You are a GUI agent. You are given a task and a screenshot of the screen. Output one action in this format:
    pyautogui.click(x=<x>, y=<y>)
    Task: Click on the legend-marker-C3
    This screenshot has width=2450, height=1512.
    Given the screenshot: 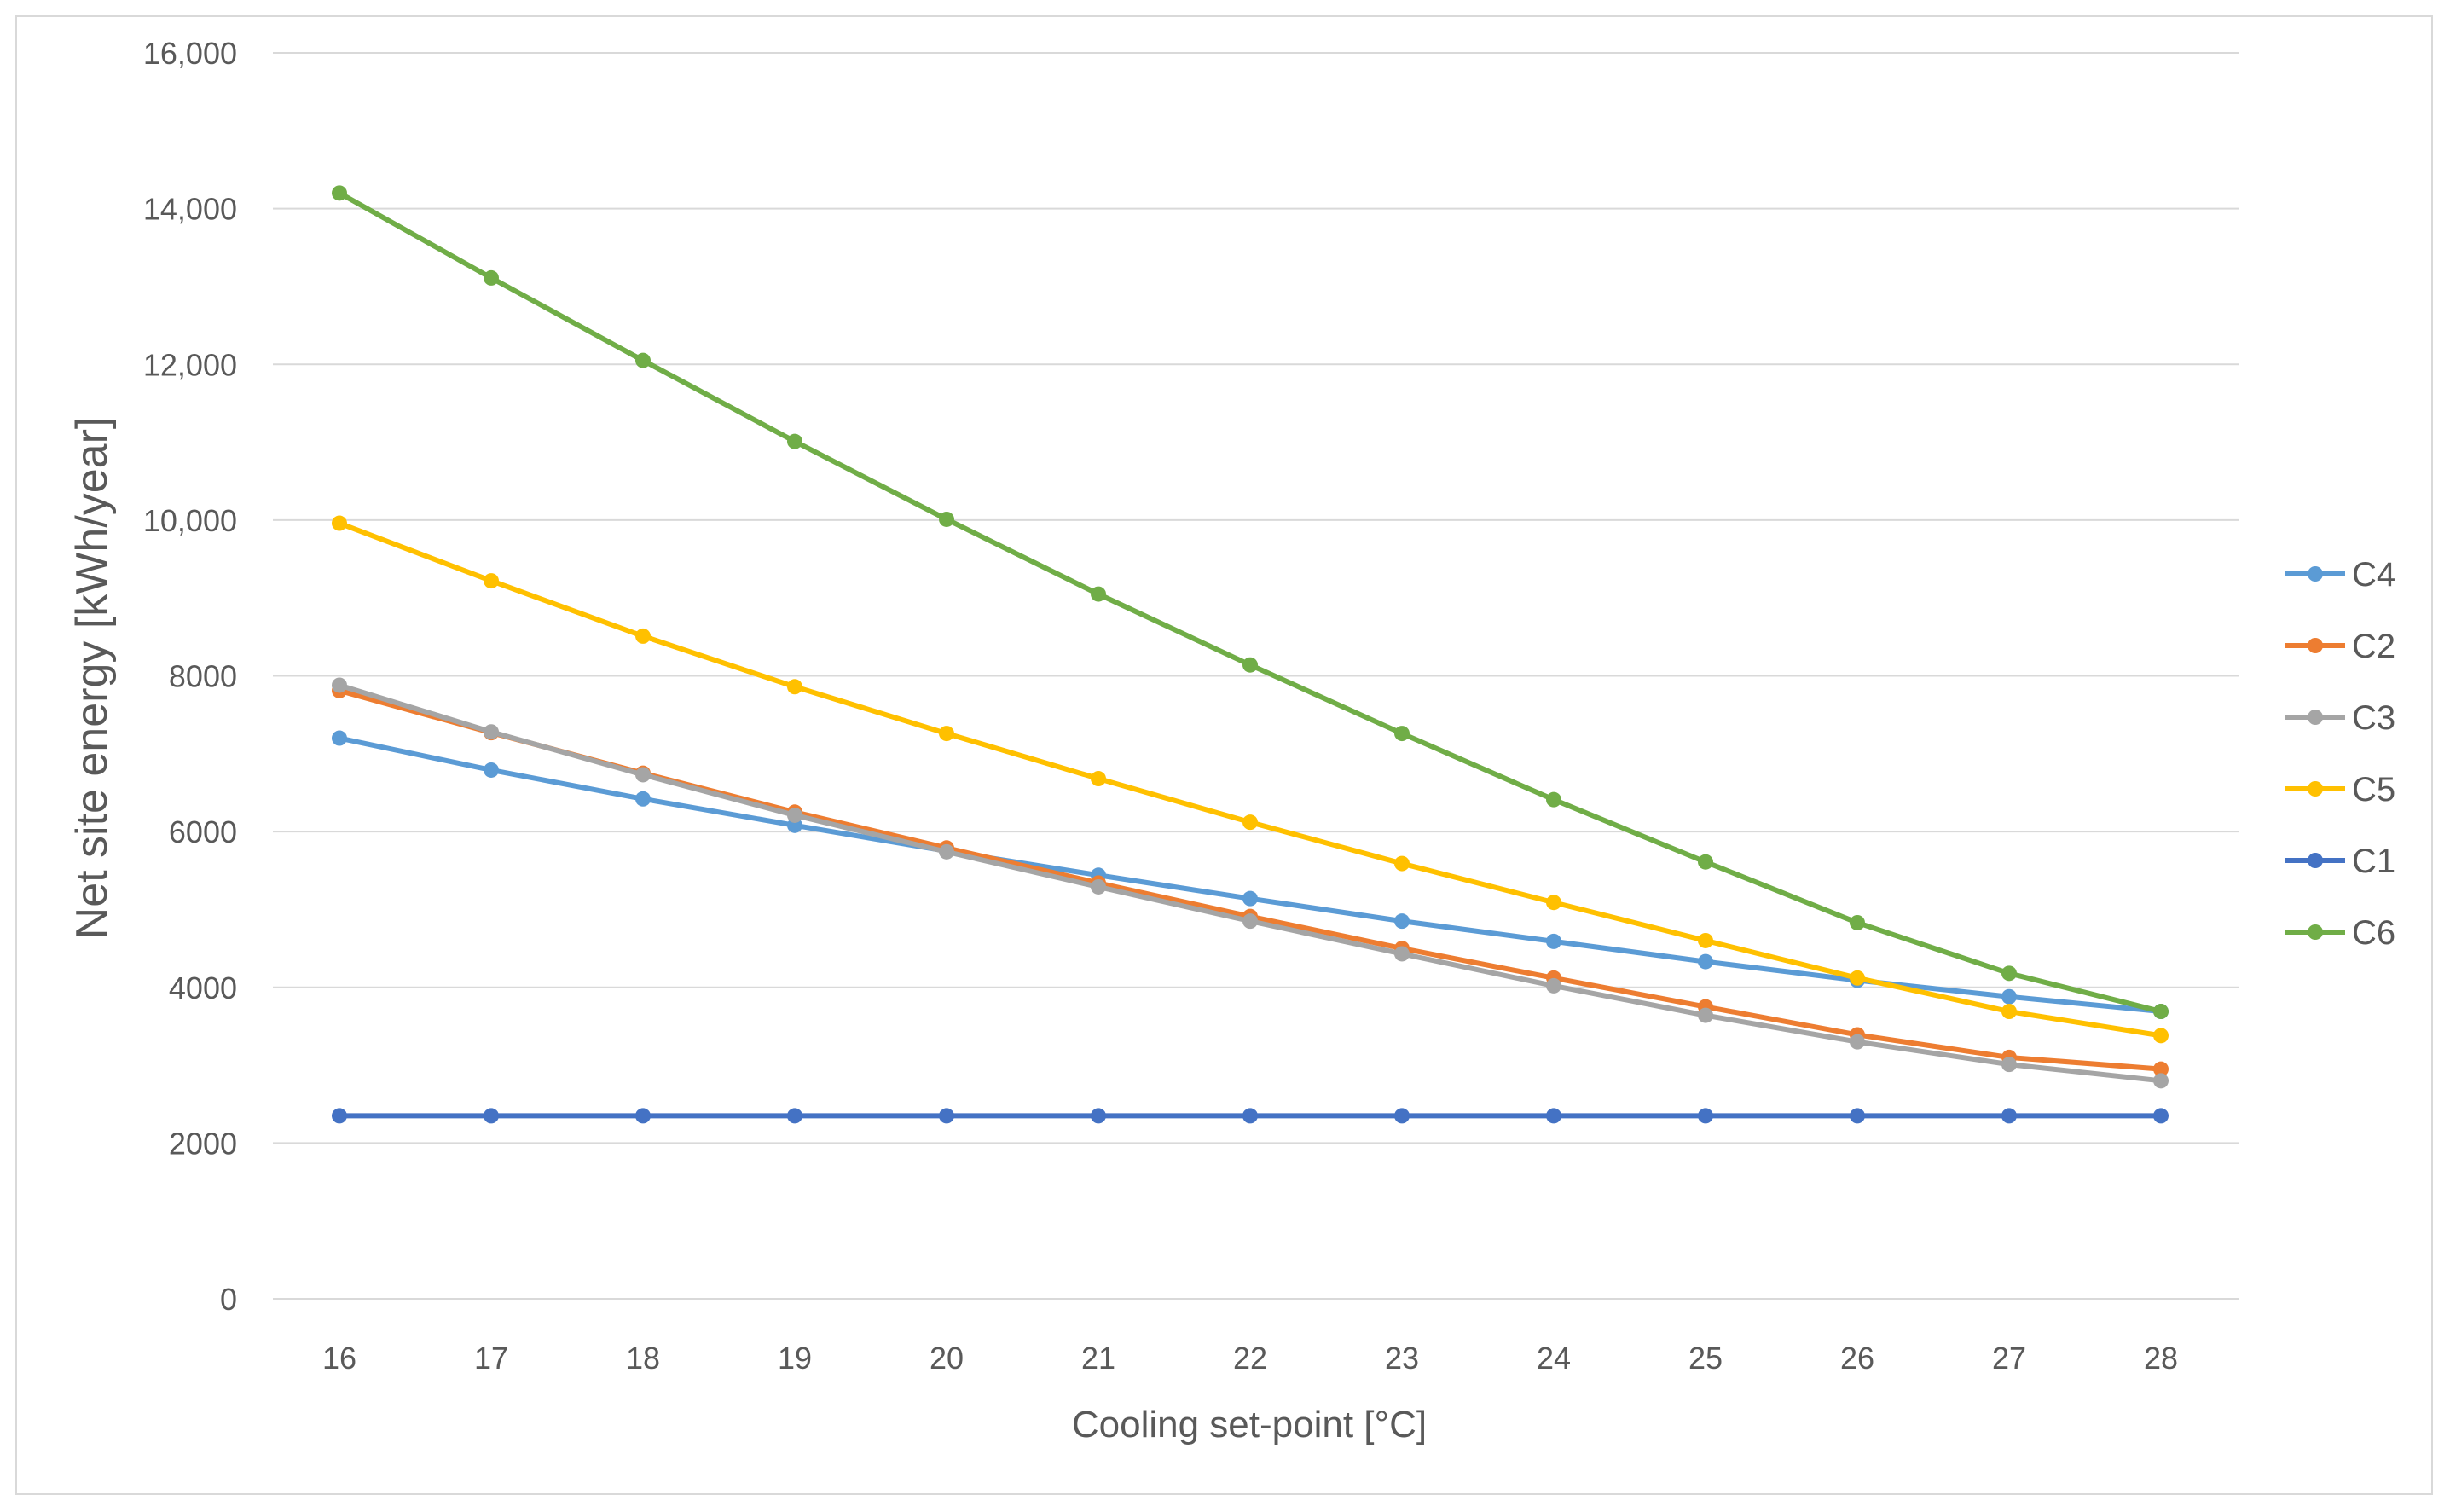 What is the action you would take?
    pyautogui.click(x=2316, y=718)
    